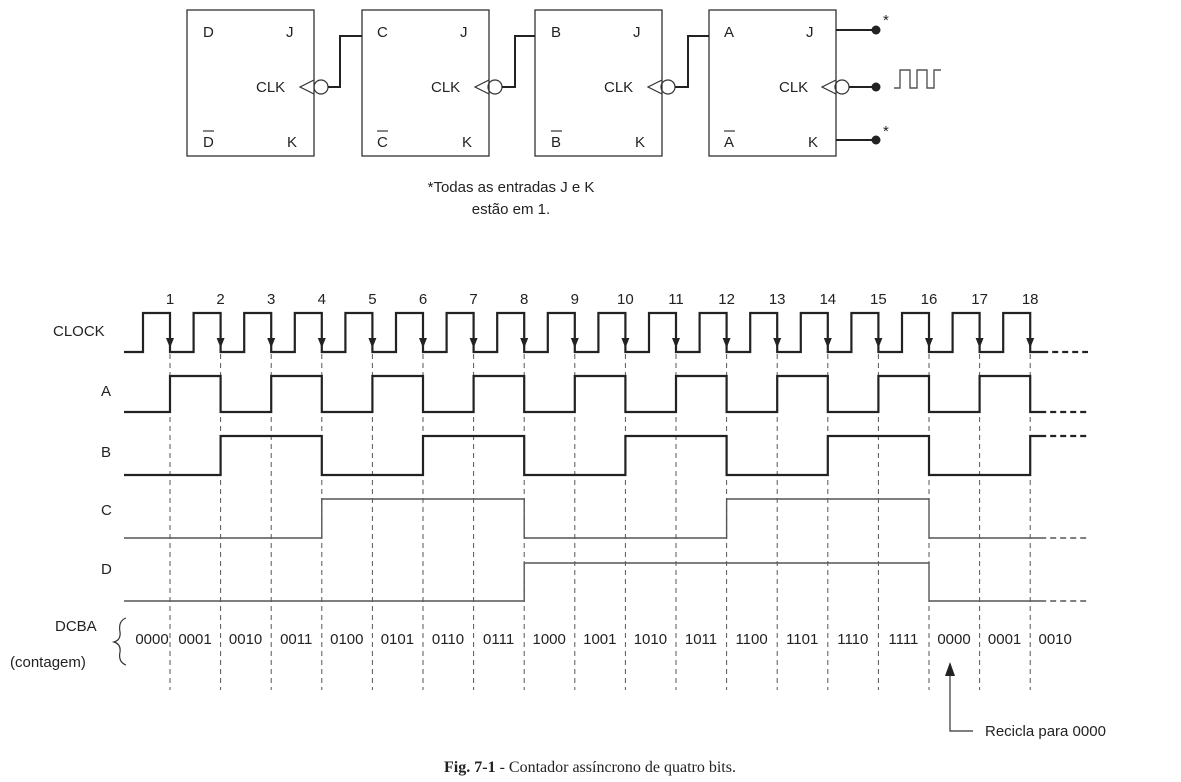 The width and height of the screenshot is (1181, 782). Describe the element at coordinates (290, 32) in the screenshot. I see `ff-d-j-label: J` at that location.